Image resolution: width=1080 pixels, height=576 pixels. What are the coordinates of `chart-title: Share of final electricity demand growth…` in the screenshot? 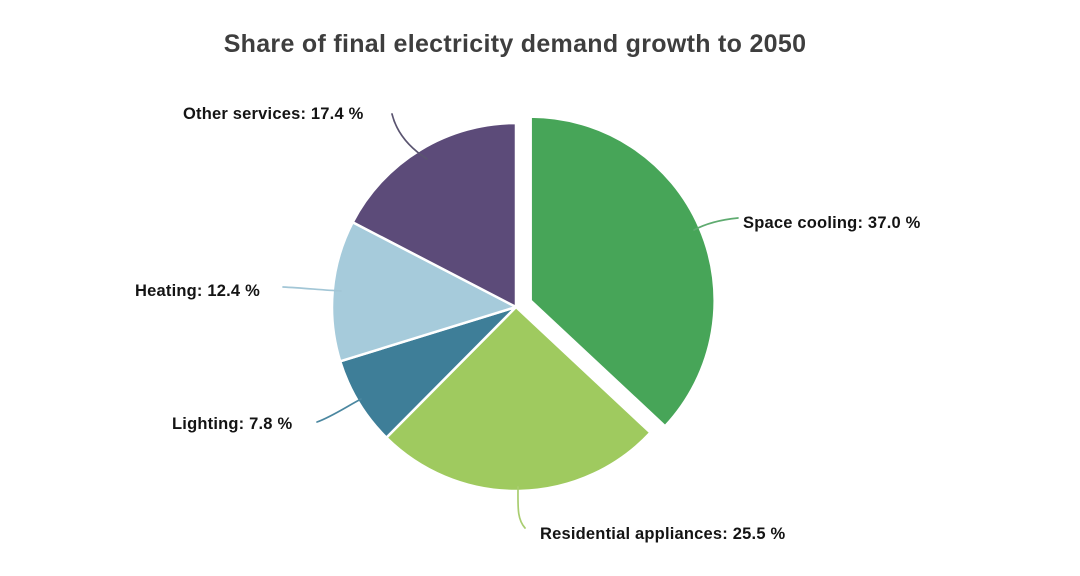 It's located at (515, 44).